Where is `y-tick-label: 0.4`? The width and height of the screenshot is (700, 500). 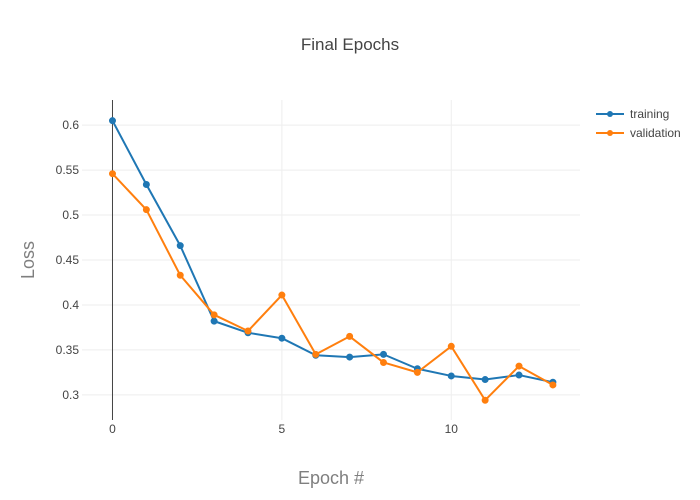 y-tick-label: 0.4 is located at coordinates (70, 305).